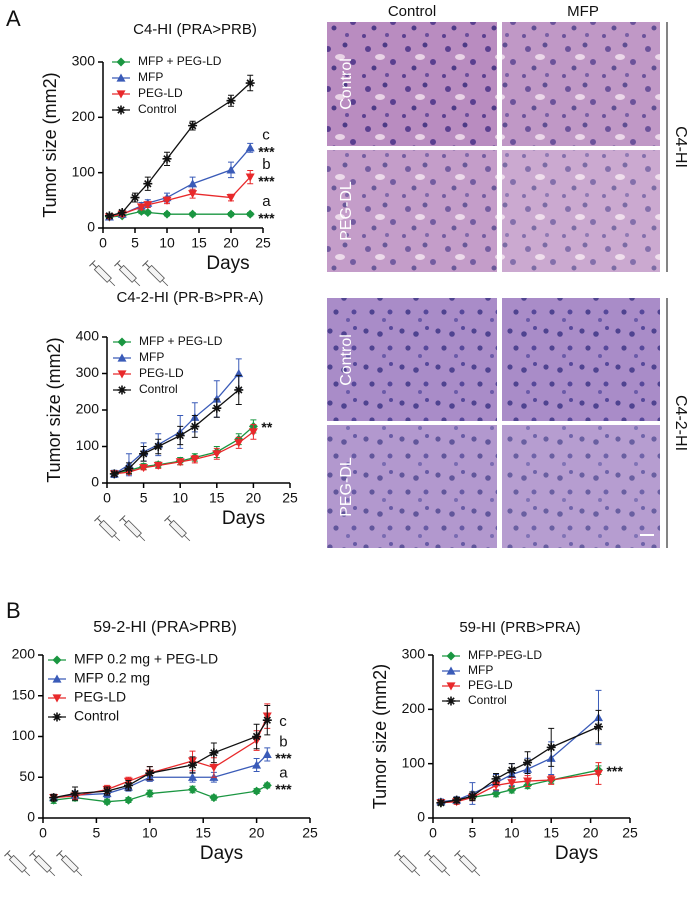 This screenshot has width=690, height=898. I want to click on panel-label: A, so click(13, 18).